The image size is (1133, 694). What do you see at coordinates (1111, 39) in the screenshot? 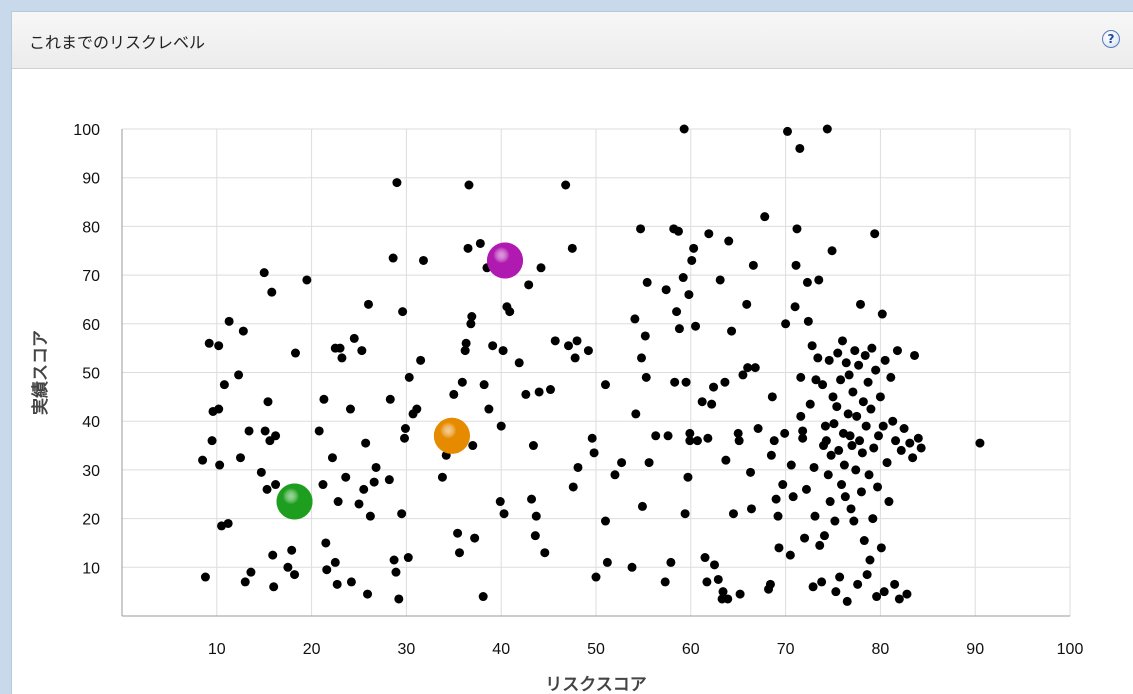
I see `help-icon: ?` at bounding box center [1111, 39].